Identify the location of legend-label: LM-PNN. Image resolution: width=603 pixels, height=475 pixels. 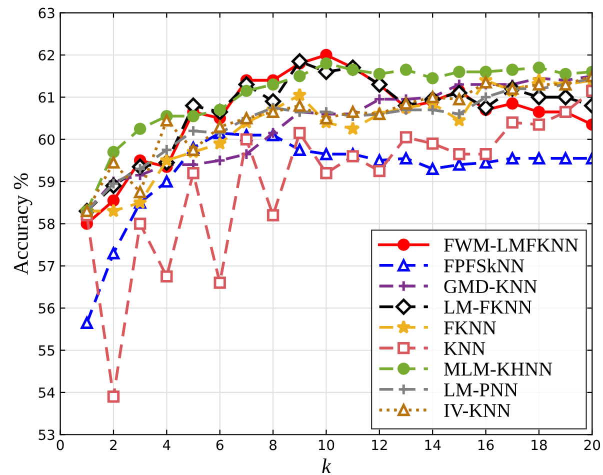
(481, 389).